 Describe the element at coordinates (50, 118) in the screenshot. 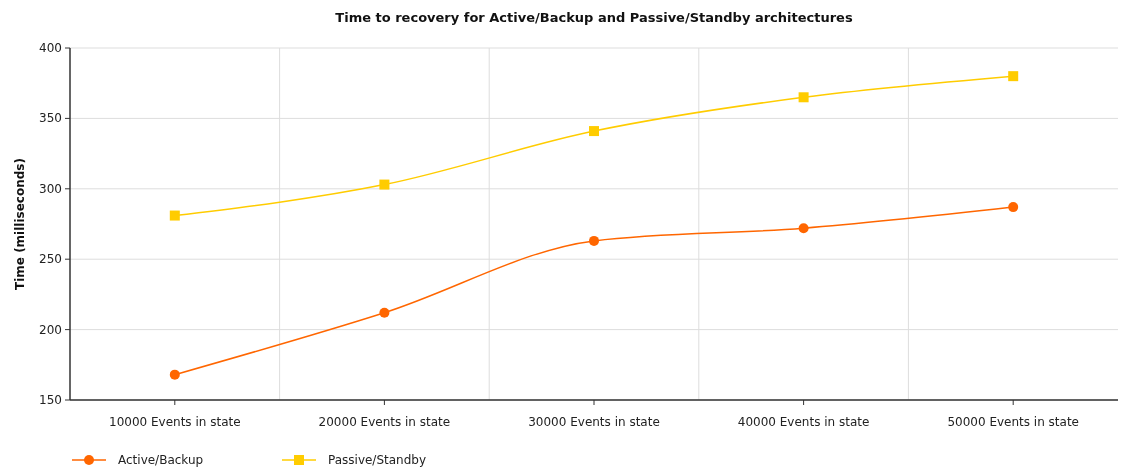

I see `y-tick-label: 350` at that location.